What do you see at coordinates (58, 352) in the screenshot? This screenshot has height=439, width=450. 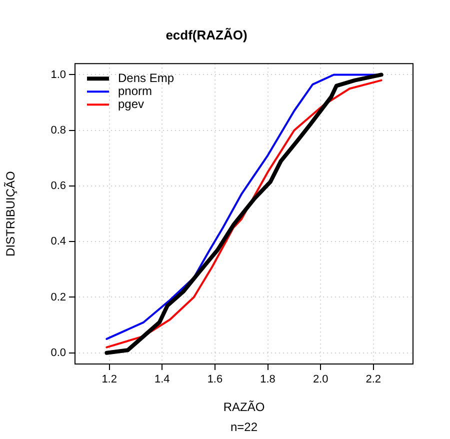 I see `y-tick-label: 0.0` at bounding box center [58, 352].